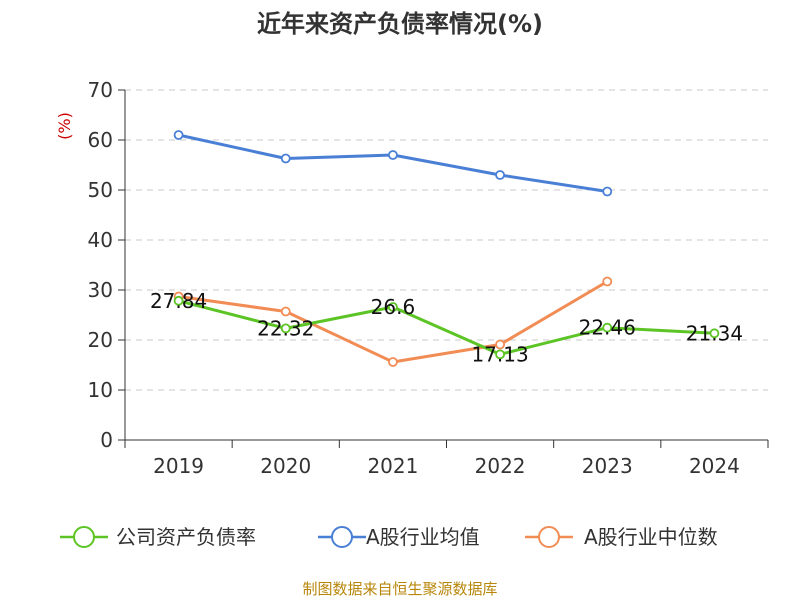  I want to click on y-tick-label: 70, so click(100, 90).